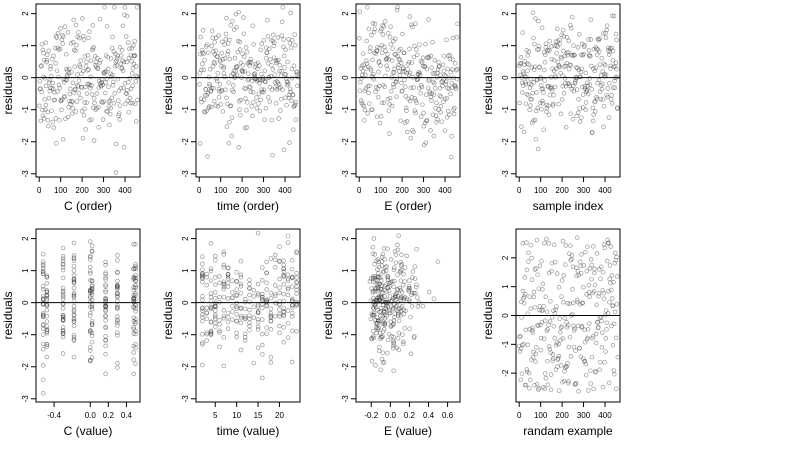  I want to click on y-tick-label: 1, so click(25, 270).